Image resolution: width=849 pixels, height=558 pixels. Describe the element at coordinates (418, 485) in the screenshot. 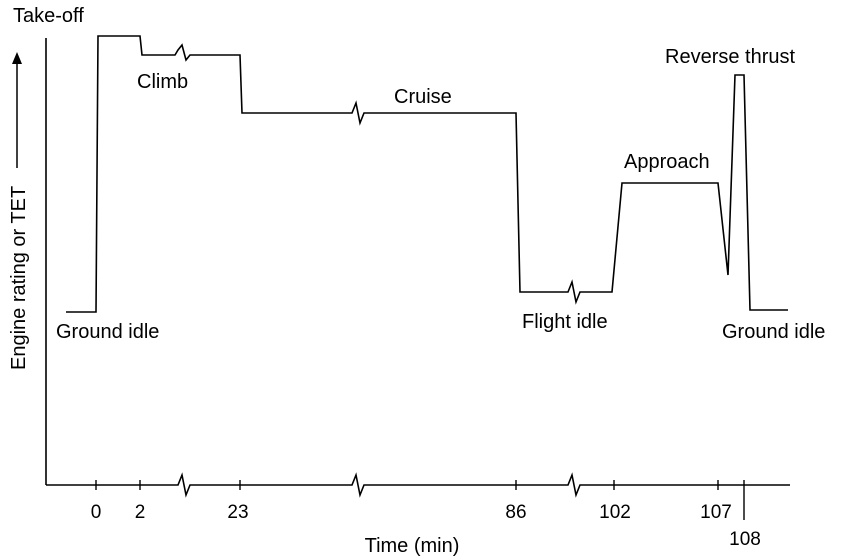

I see `x-axis` at that location.